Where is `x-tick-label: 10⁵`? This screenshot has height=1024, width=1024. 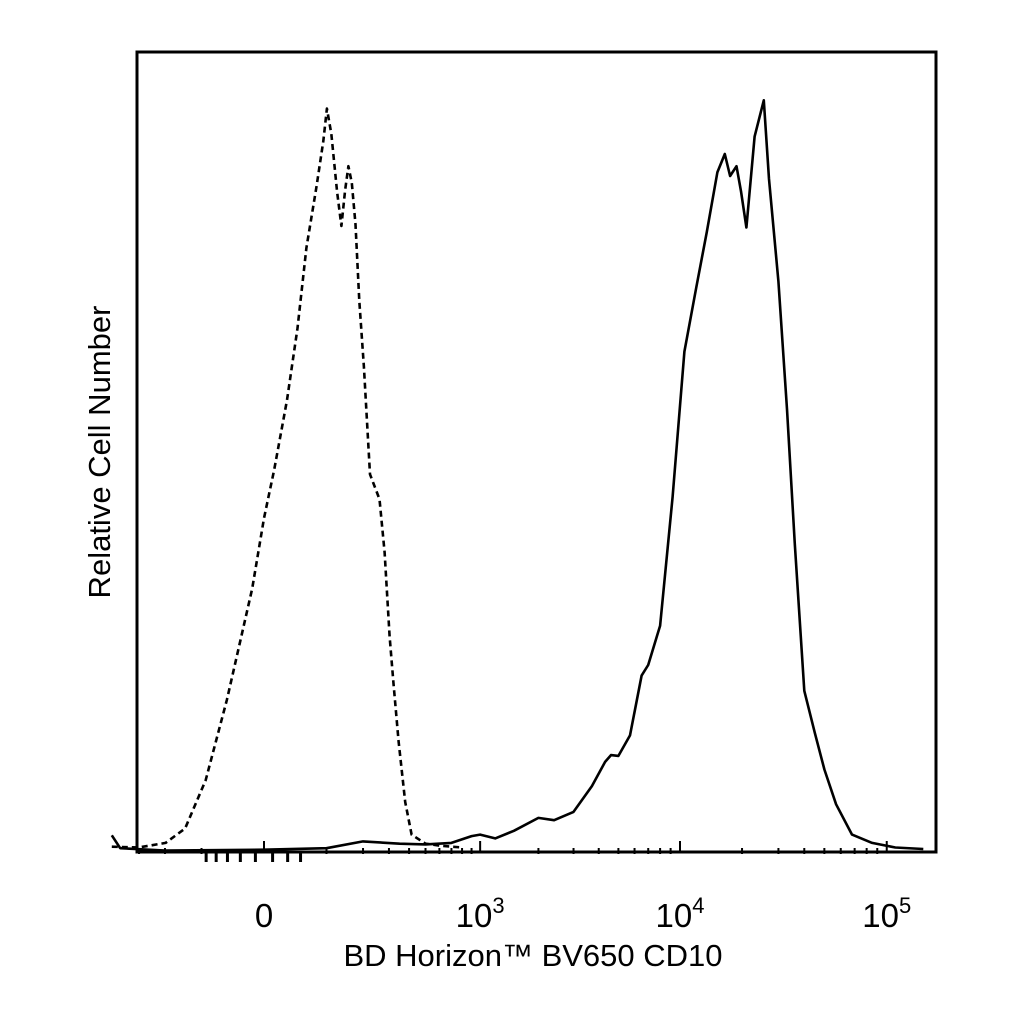
x-tick-label: 10⁵ is located at coordinates (886, 913).